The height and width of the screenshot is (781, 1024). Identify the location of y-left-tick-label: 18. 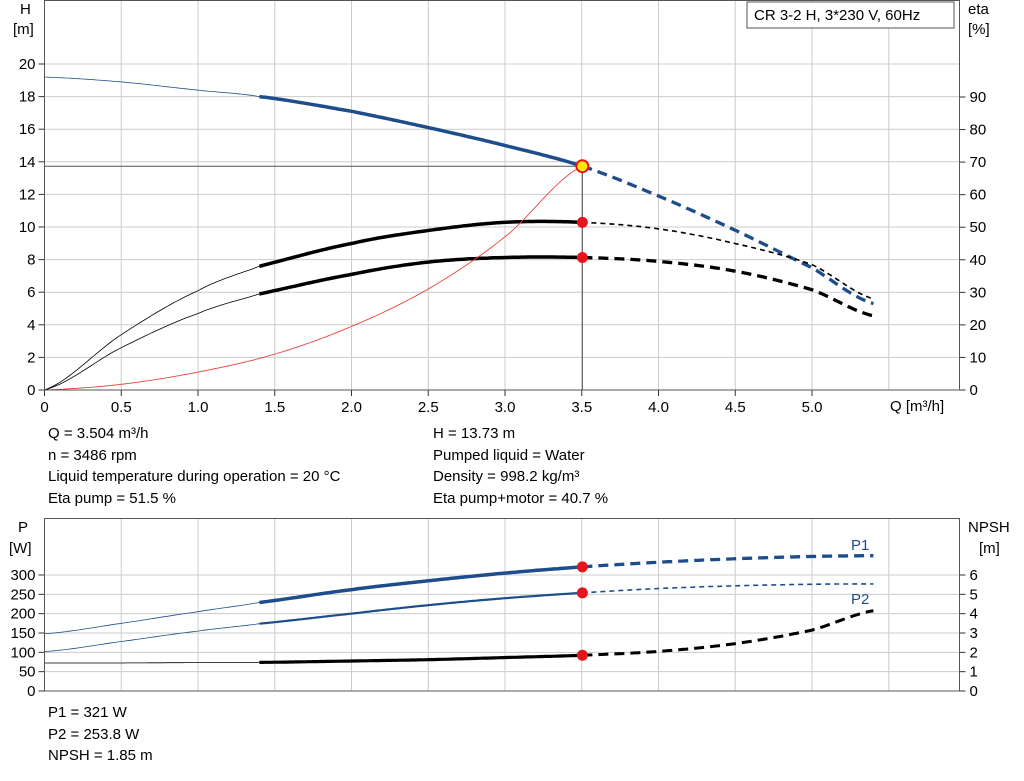
(27, 97).